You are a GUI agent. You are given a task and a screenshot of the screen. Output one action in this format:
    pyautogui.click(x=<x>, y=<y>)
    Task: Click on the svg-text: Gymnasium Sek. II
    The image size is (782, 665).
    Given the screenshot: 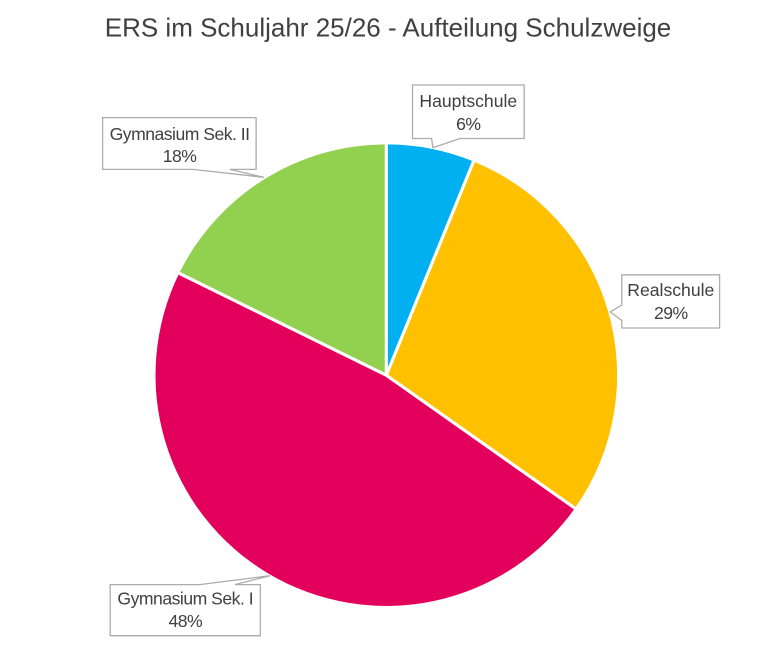 What is the action you would take?
    pyautogui.click(x=180, y=134)
    